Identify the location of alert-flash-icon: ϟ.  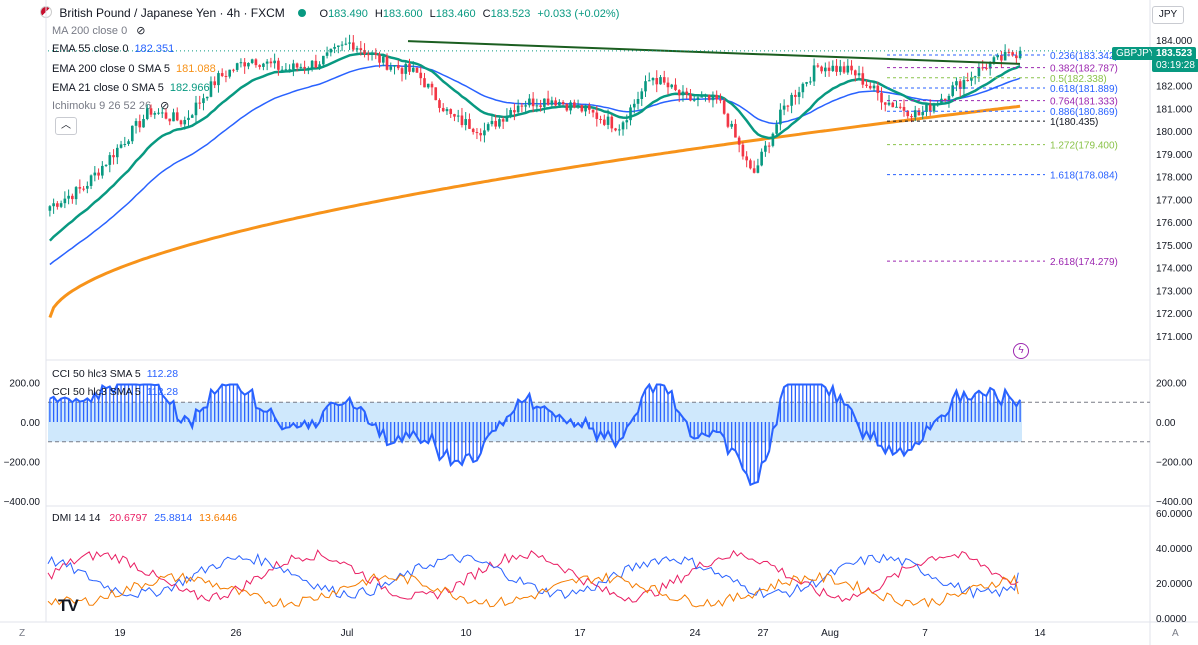
(1021, 351).